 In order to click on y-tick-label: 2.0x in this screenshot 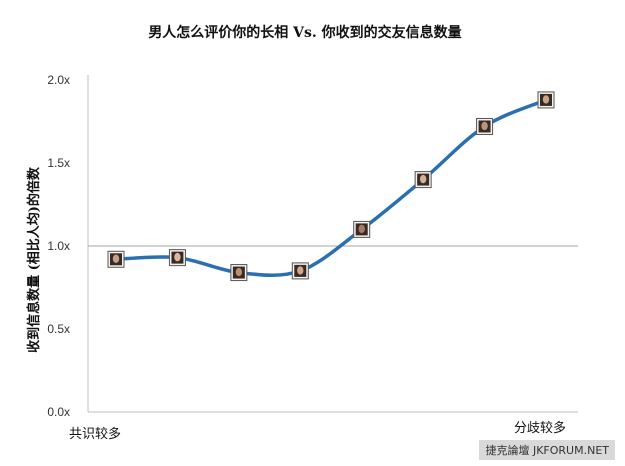, I will do `click(58, 80)`.